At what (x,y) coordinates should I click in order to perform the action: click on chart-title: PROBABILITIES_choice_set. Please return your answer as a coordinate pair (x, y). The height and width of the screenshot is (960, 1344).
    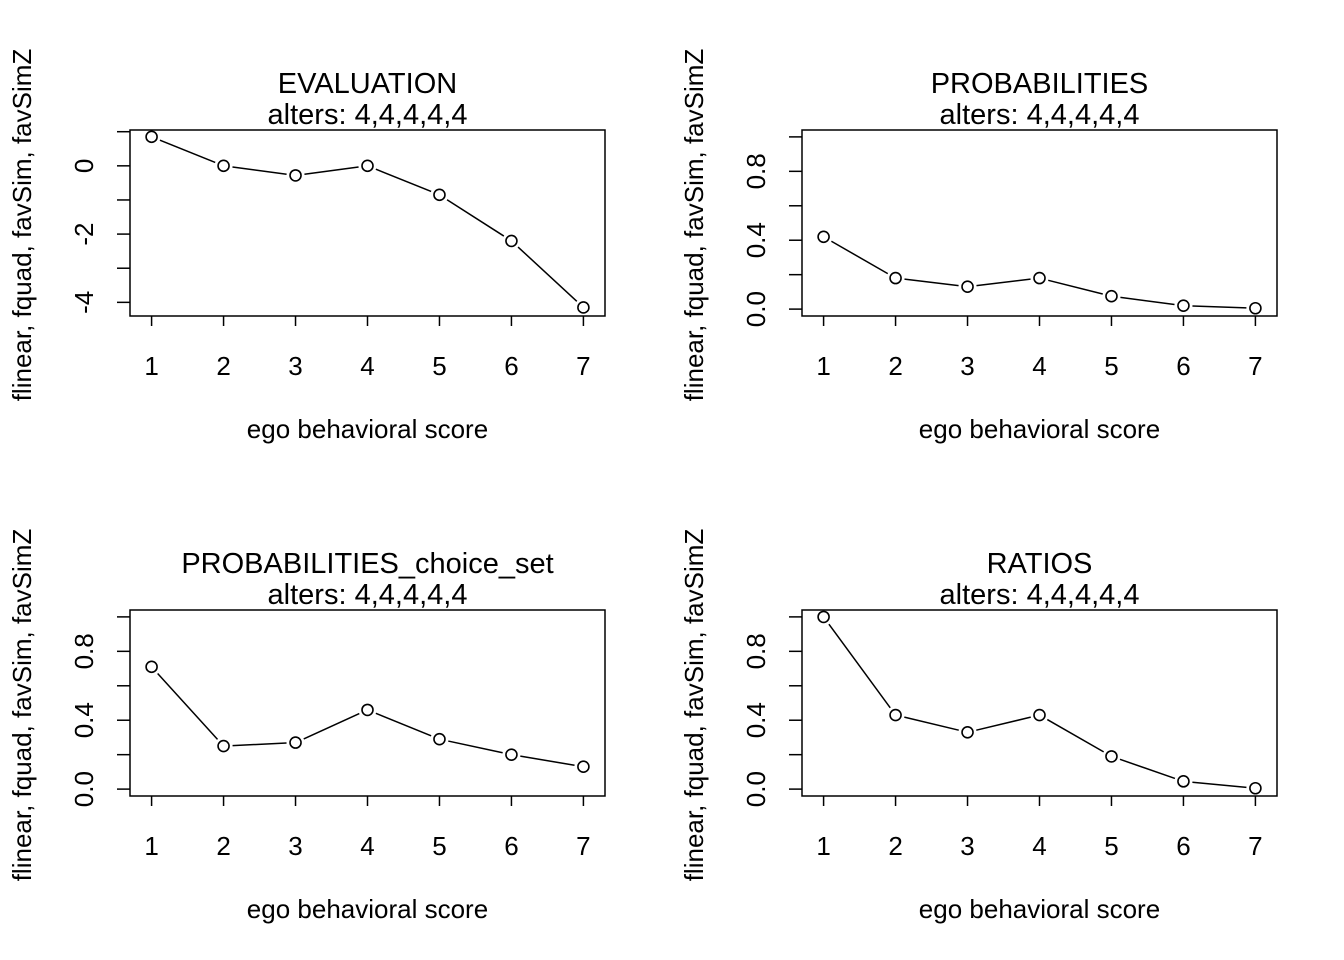
    Looking at the image, I should click on (367, 564).